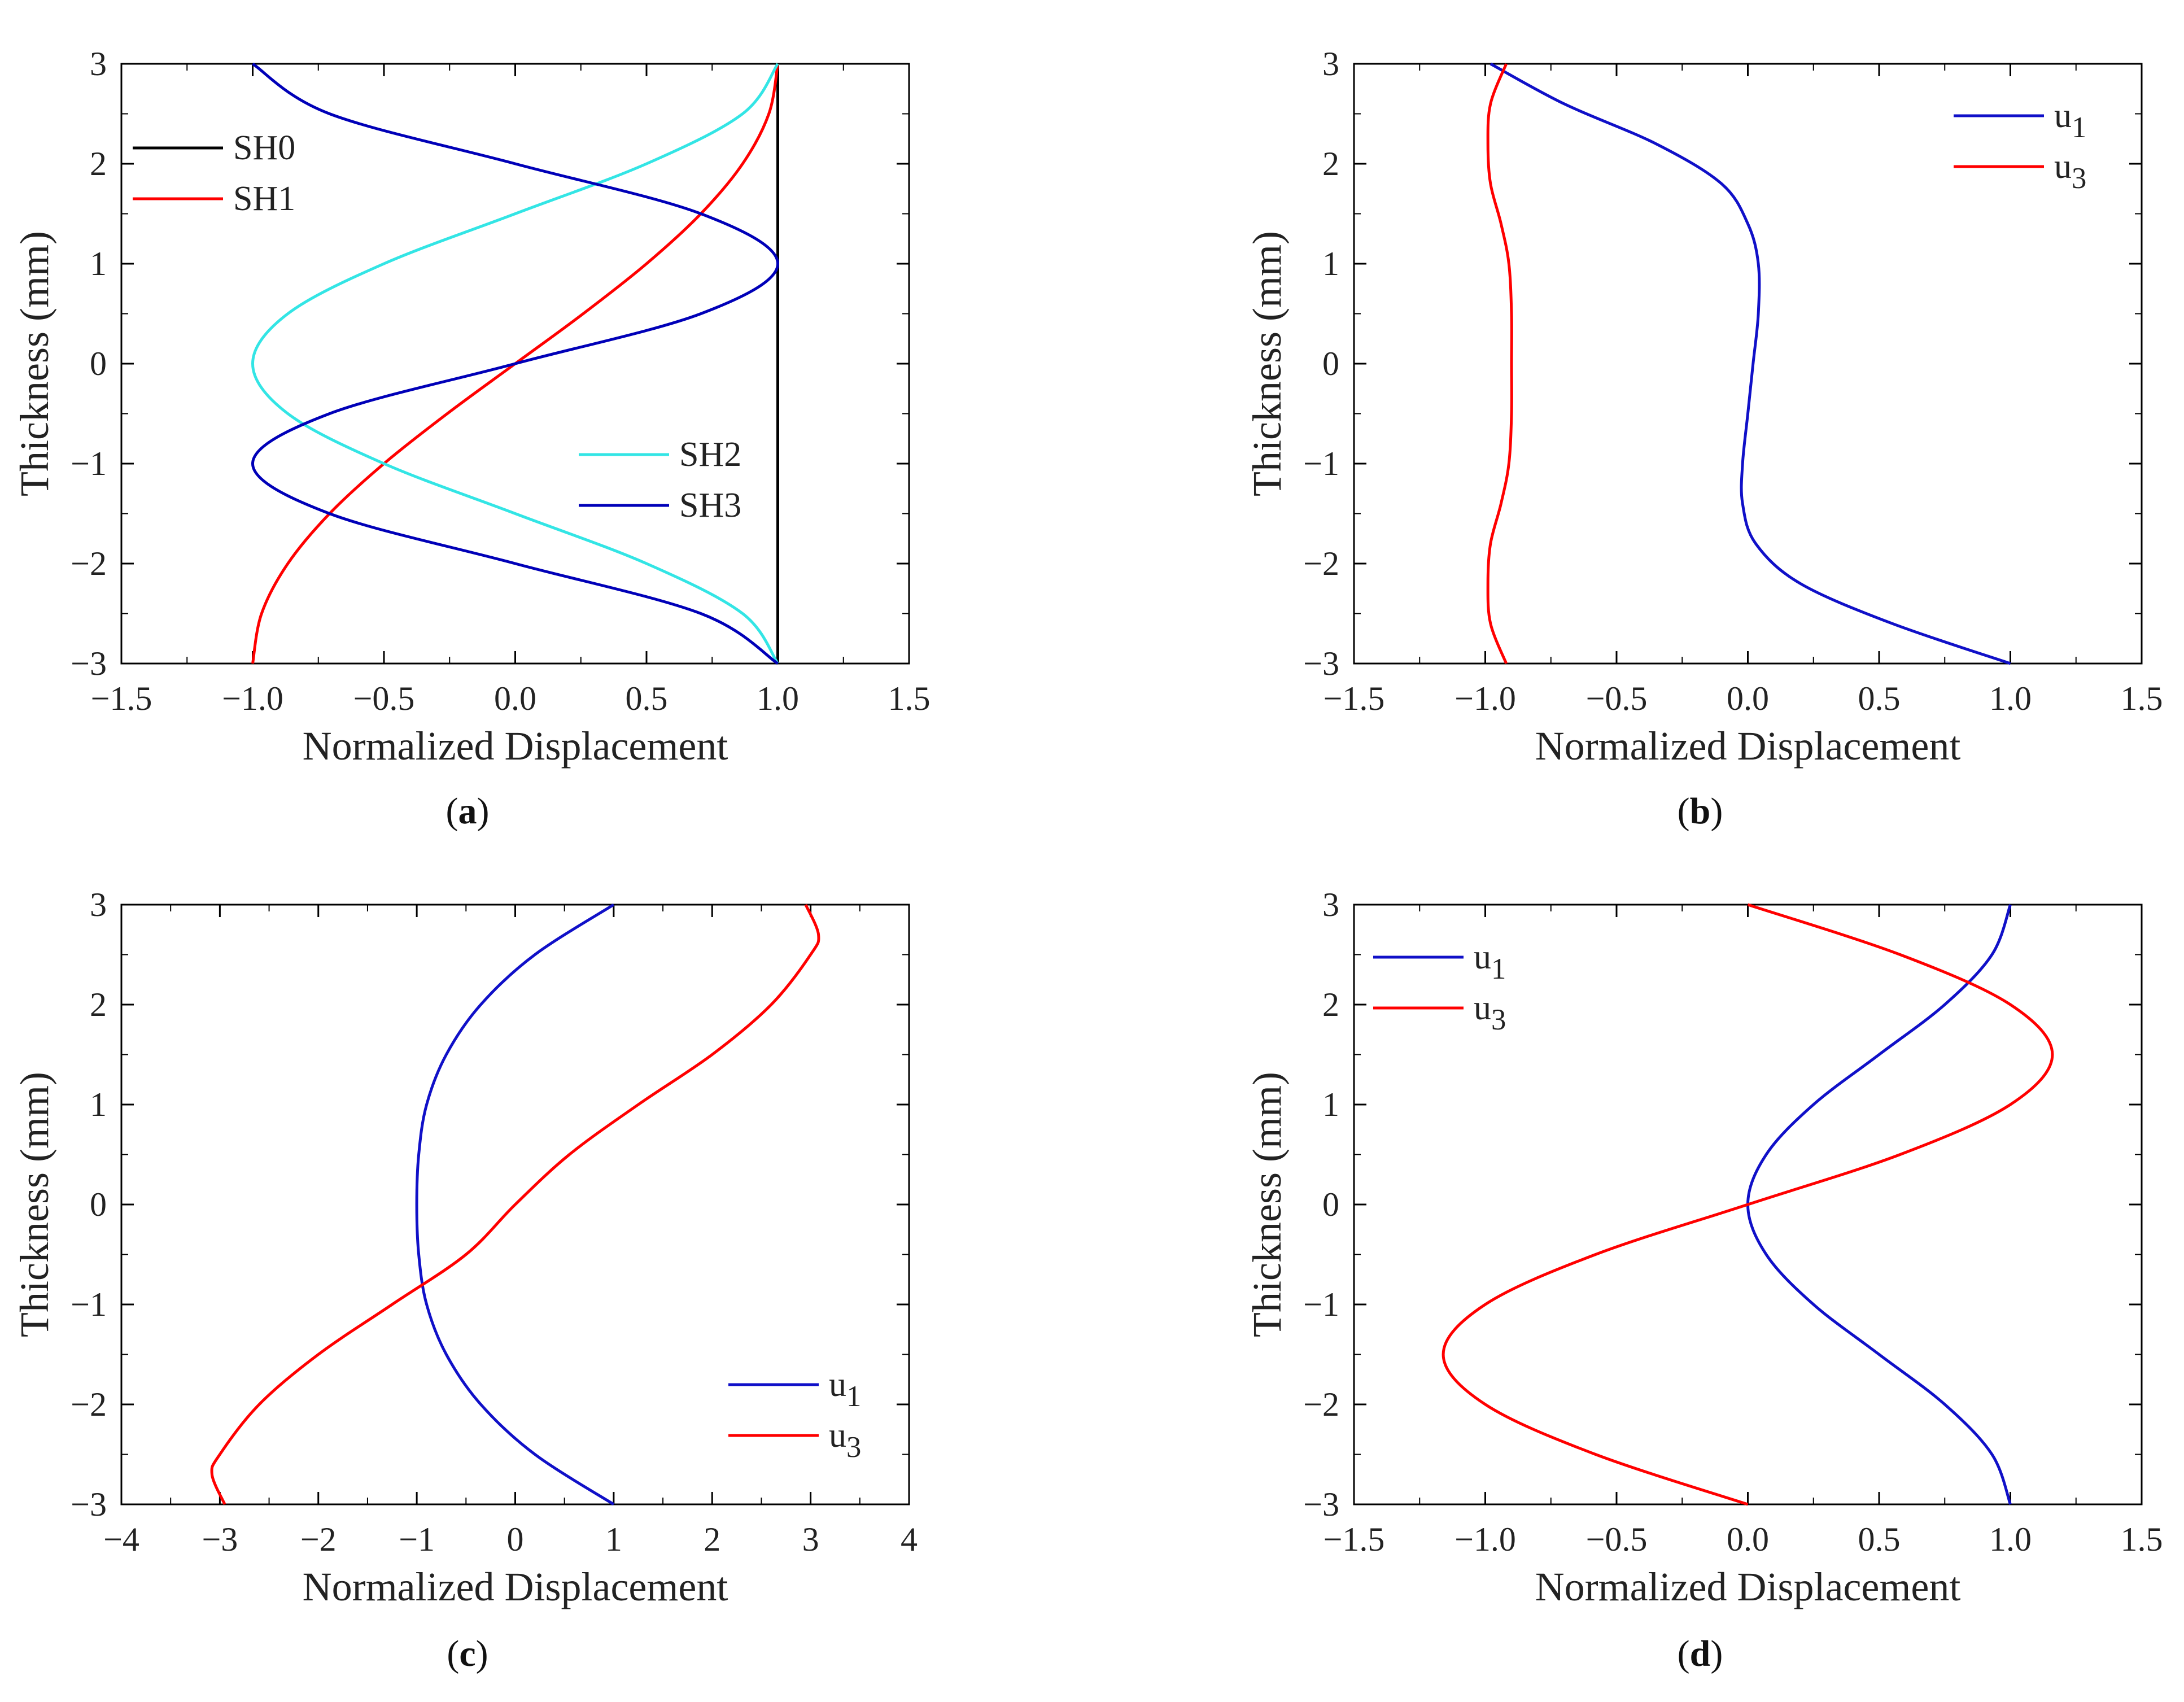 This screenshot has width=2184, height=1702. What do you see at coordinates (264, 199) in the screenshot?
I see `legend-label-sh1: SH1` at bounding box center [264, 199].